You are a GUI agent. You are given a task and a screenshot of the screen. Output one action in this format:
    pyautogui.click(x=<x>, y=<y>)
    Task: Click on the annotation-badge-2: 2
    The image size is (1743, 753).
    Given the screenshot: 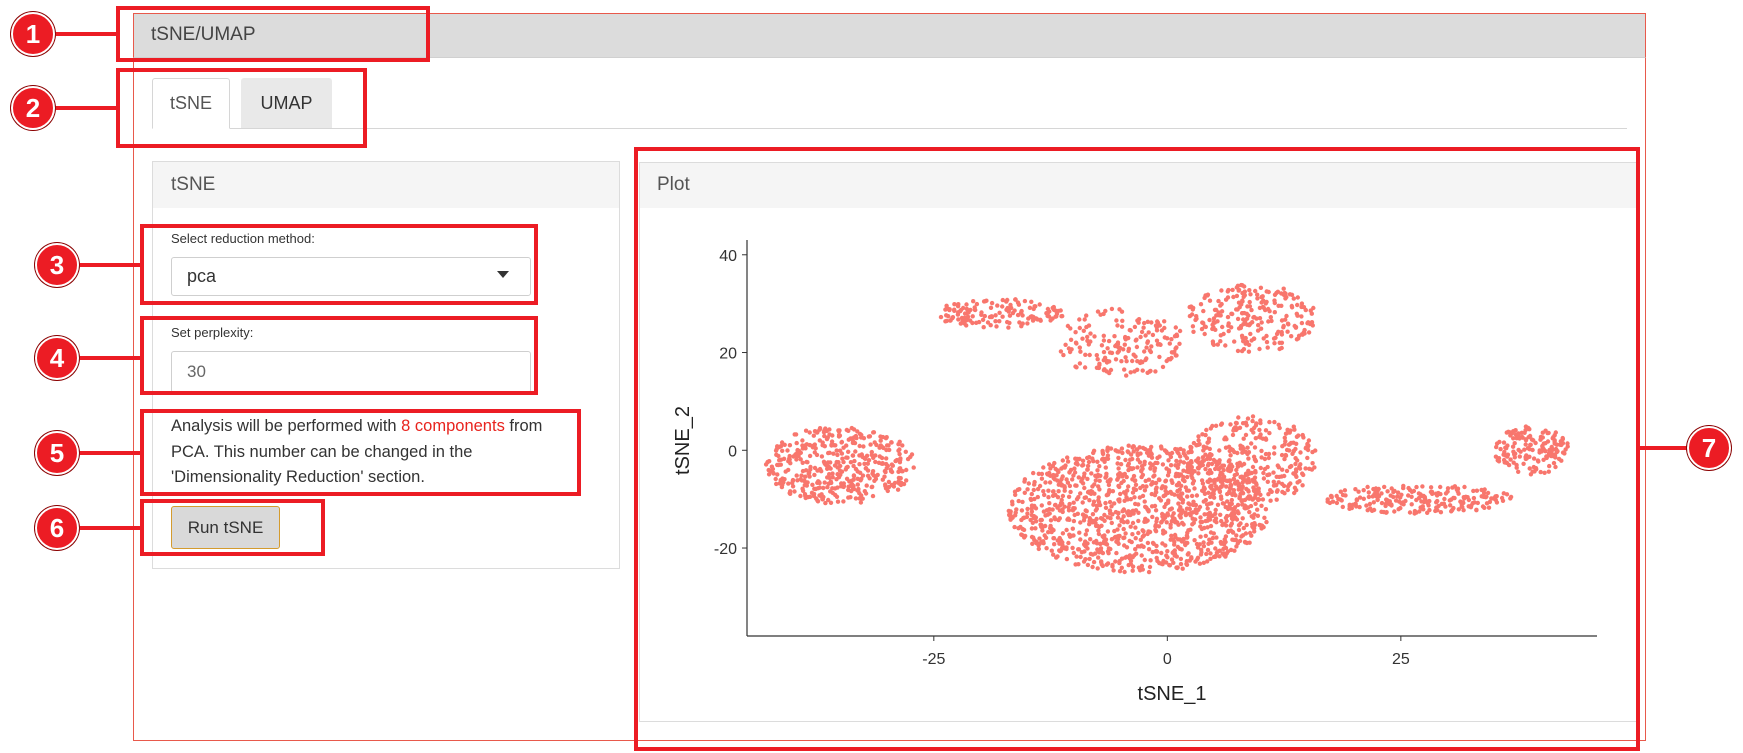 What is the action you would take?
    pyautogui.click(x=33, y=108)
    